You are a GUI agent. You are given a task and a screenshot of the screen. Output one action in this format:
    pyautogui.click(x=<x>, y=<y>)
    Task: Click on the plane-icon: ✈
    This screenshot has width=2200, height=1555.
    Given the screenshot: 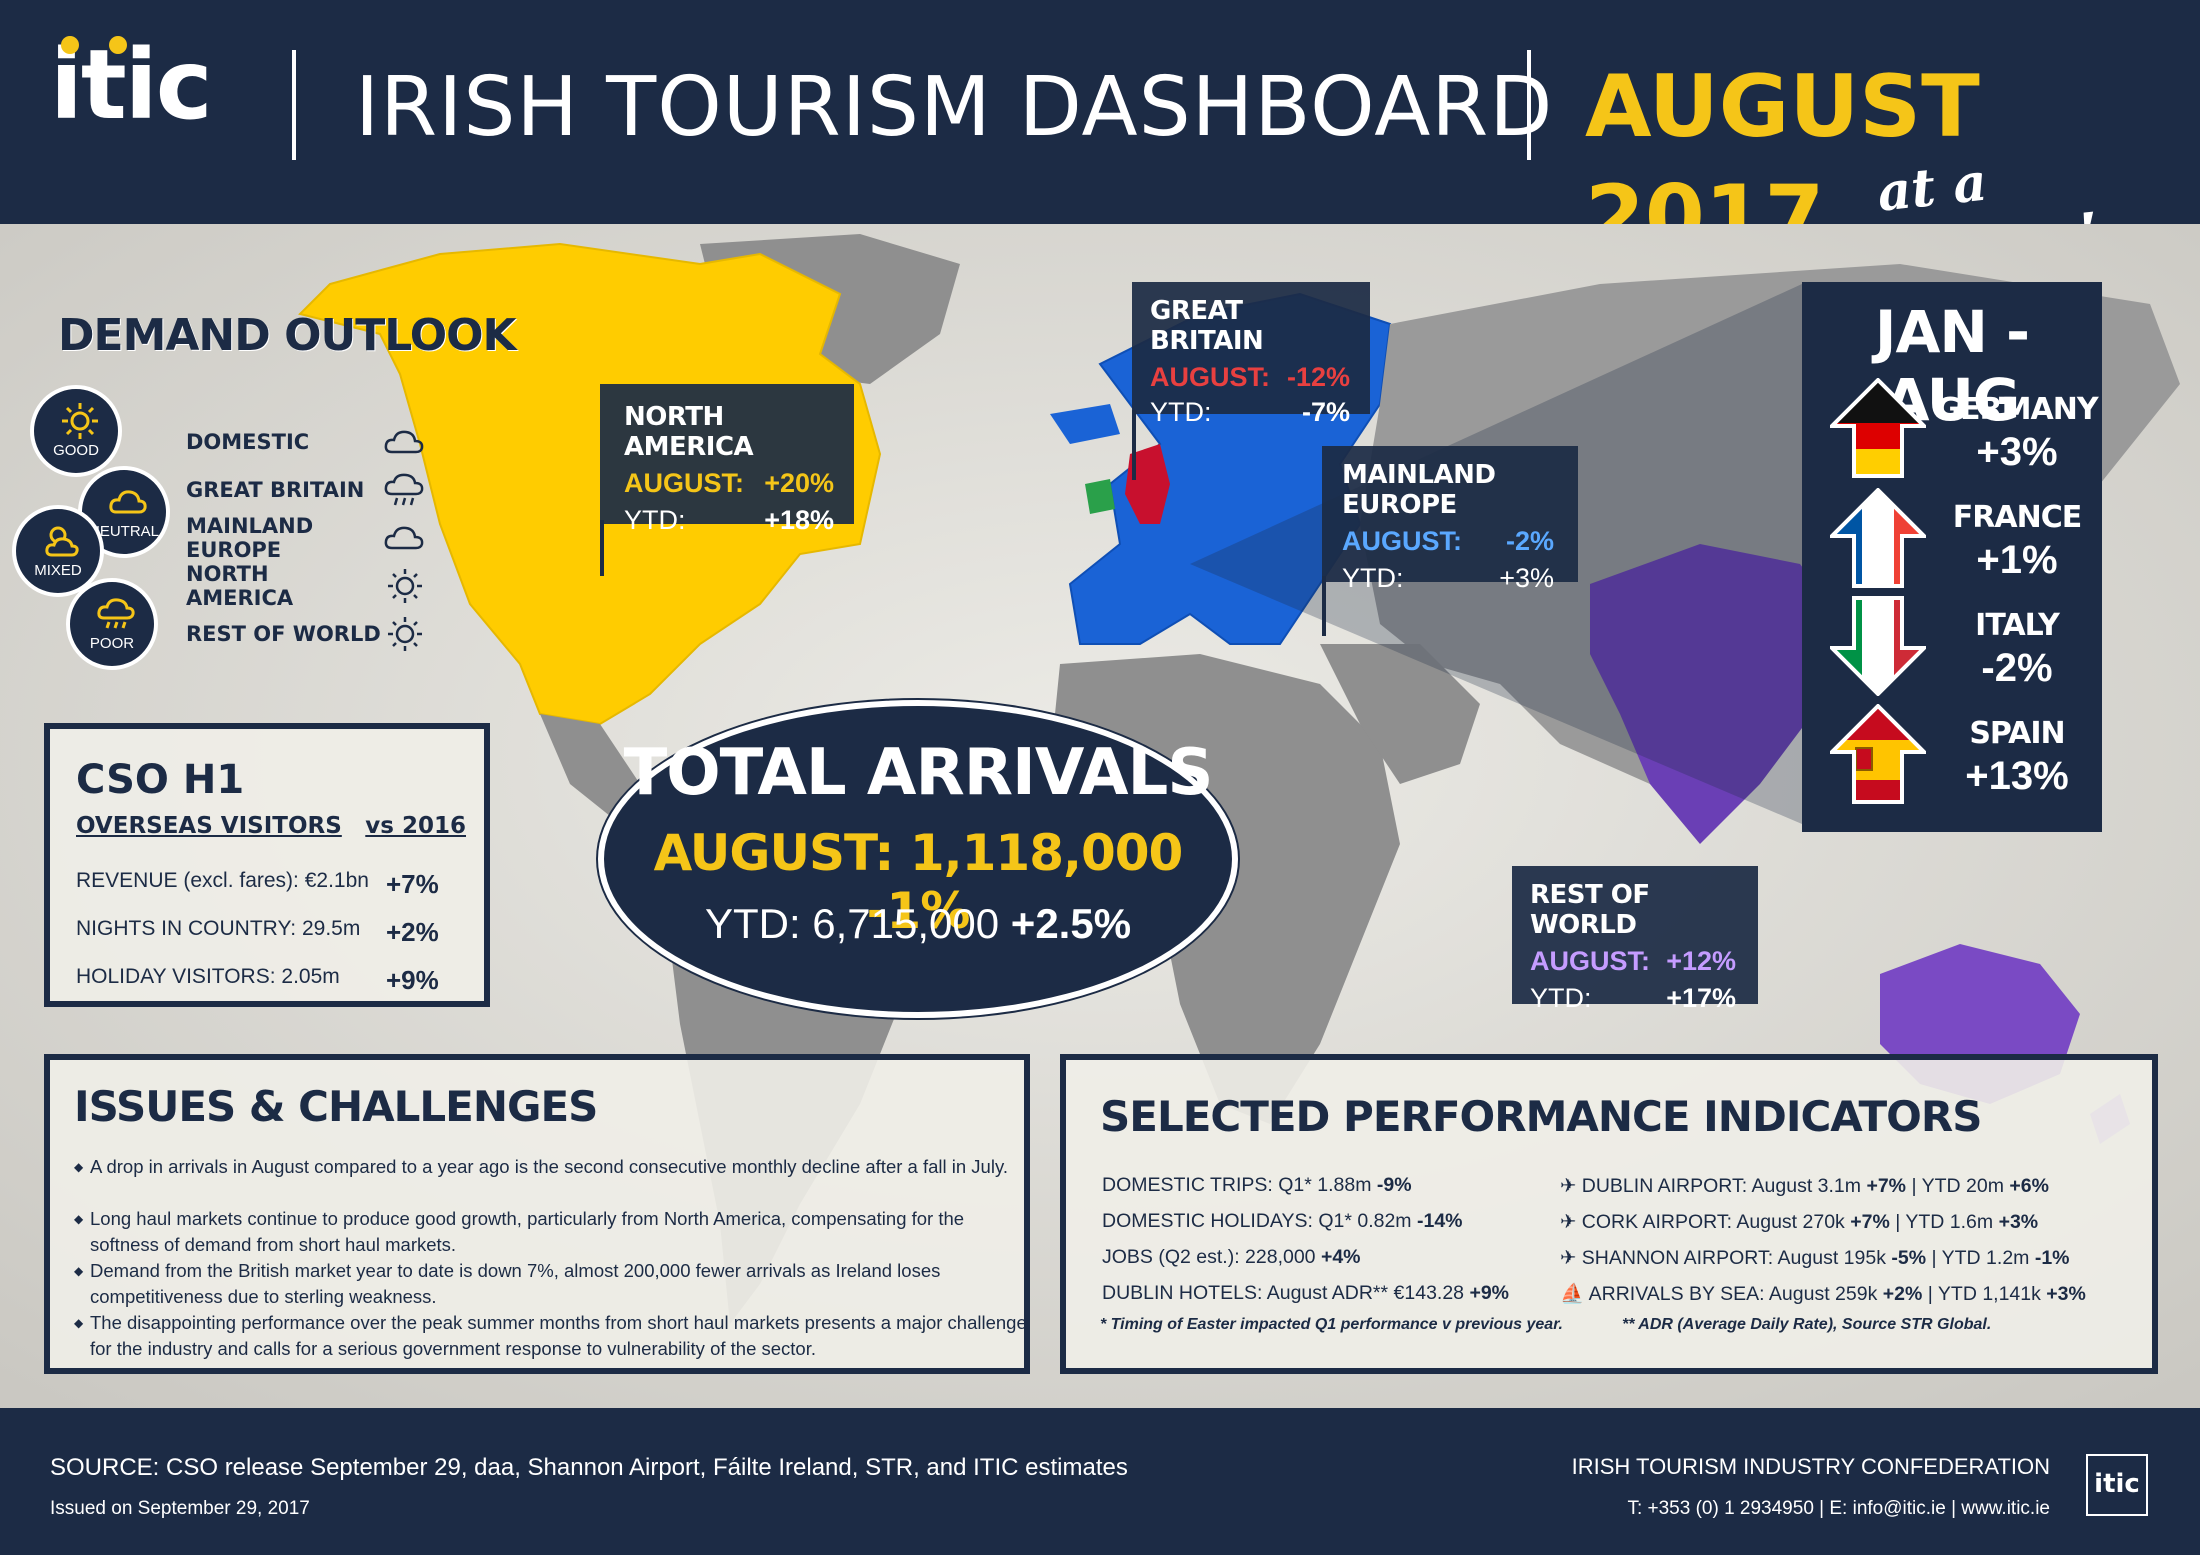 What is the action you would take?
    pyautogui.click(x=1568, y=1222)
    